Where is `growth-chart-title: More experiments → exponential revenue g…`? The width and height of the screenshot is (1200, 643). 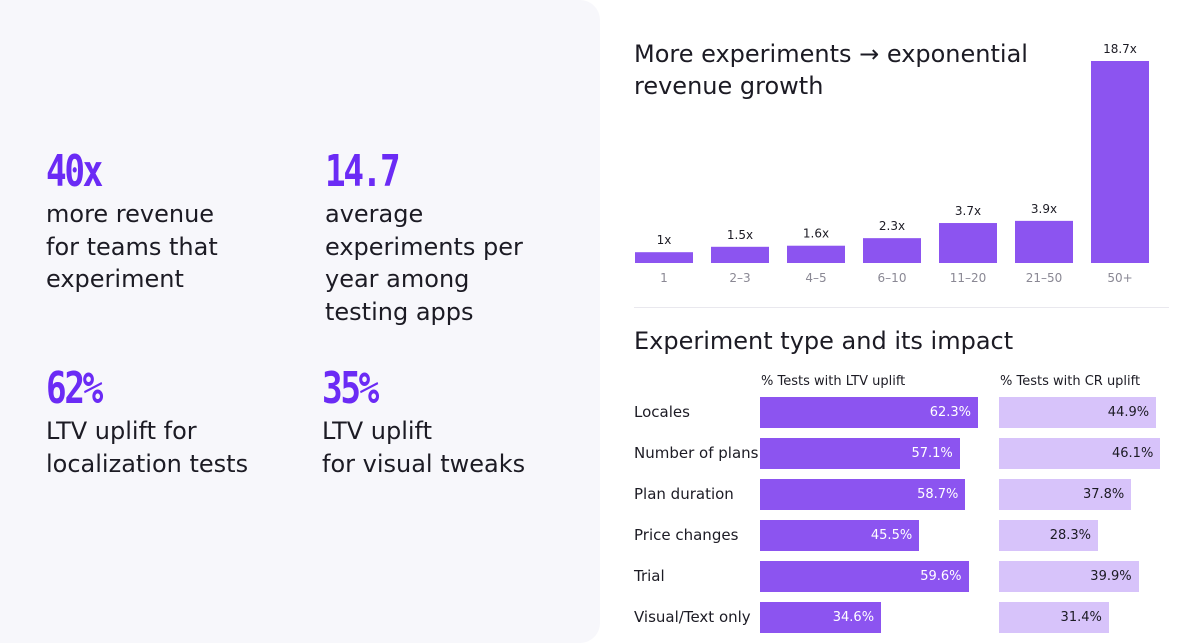 growth-chart-title: More experiments → exponential revenue g… is located at coordinates (831, 70).